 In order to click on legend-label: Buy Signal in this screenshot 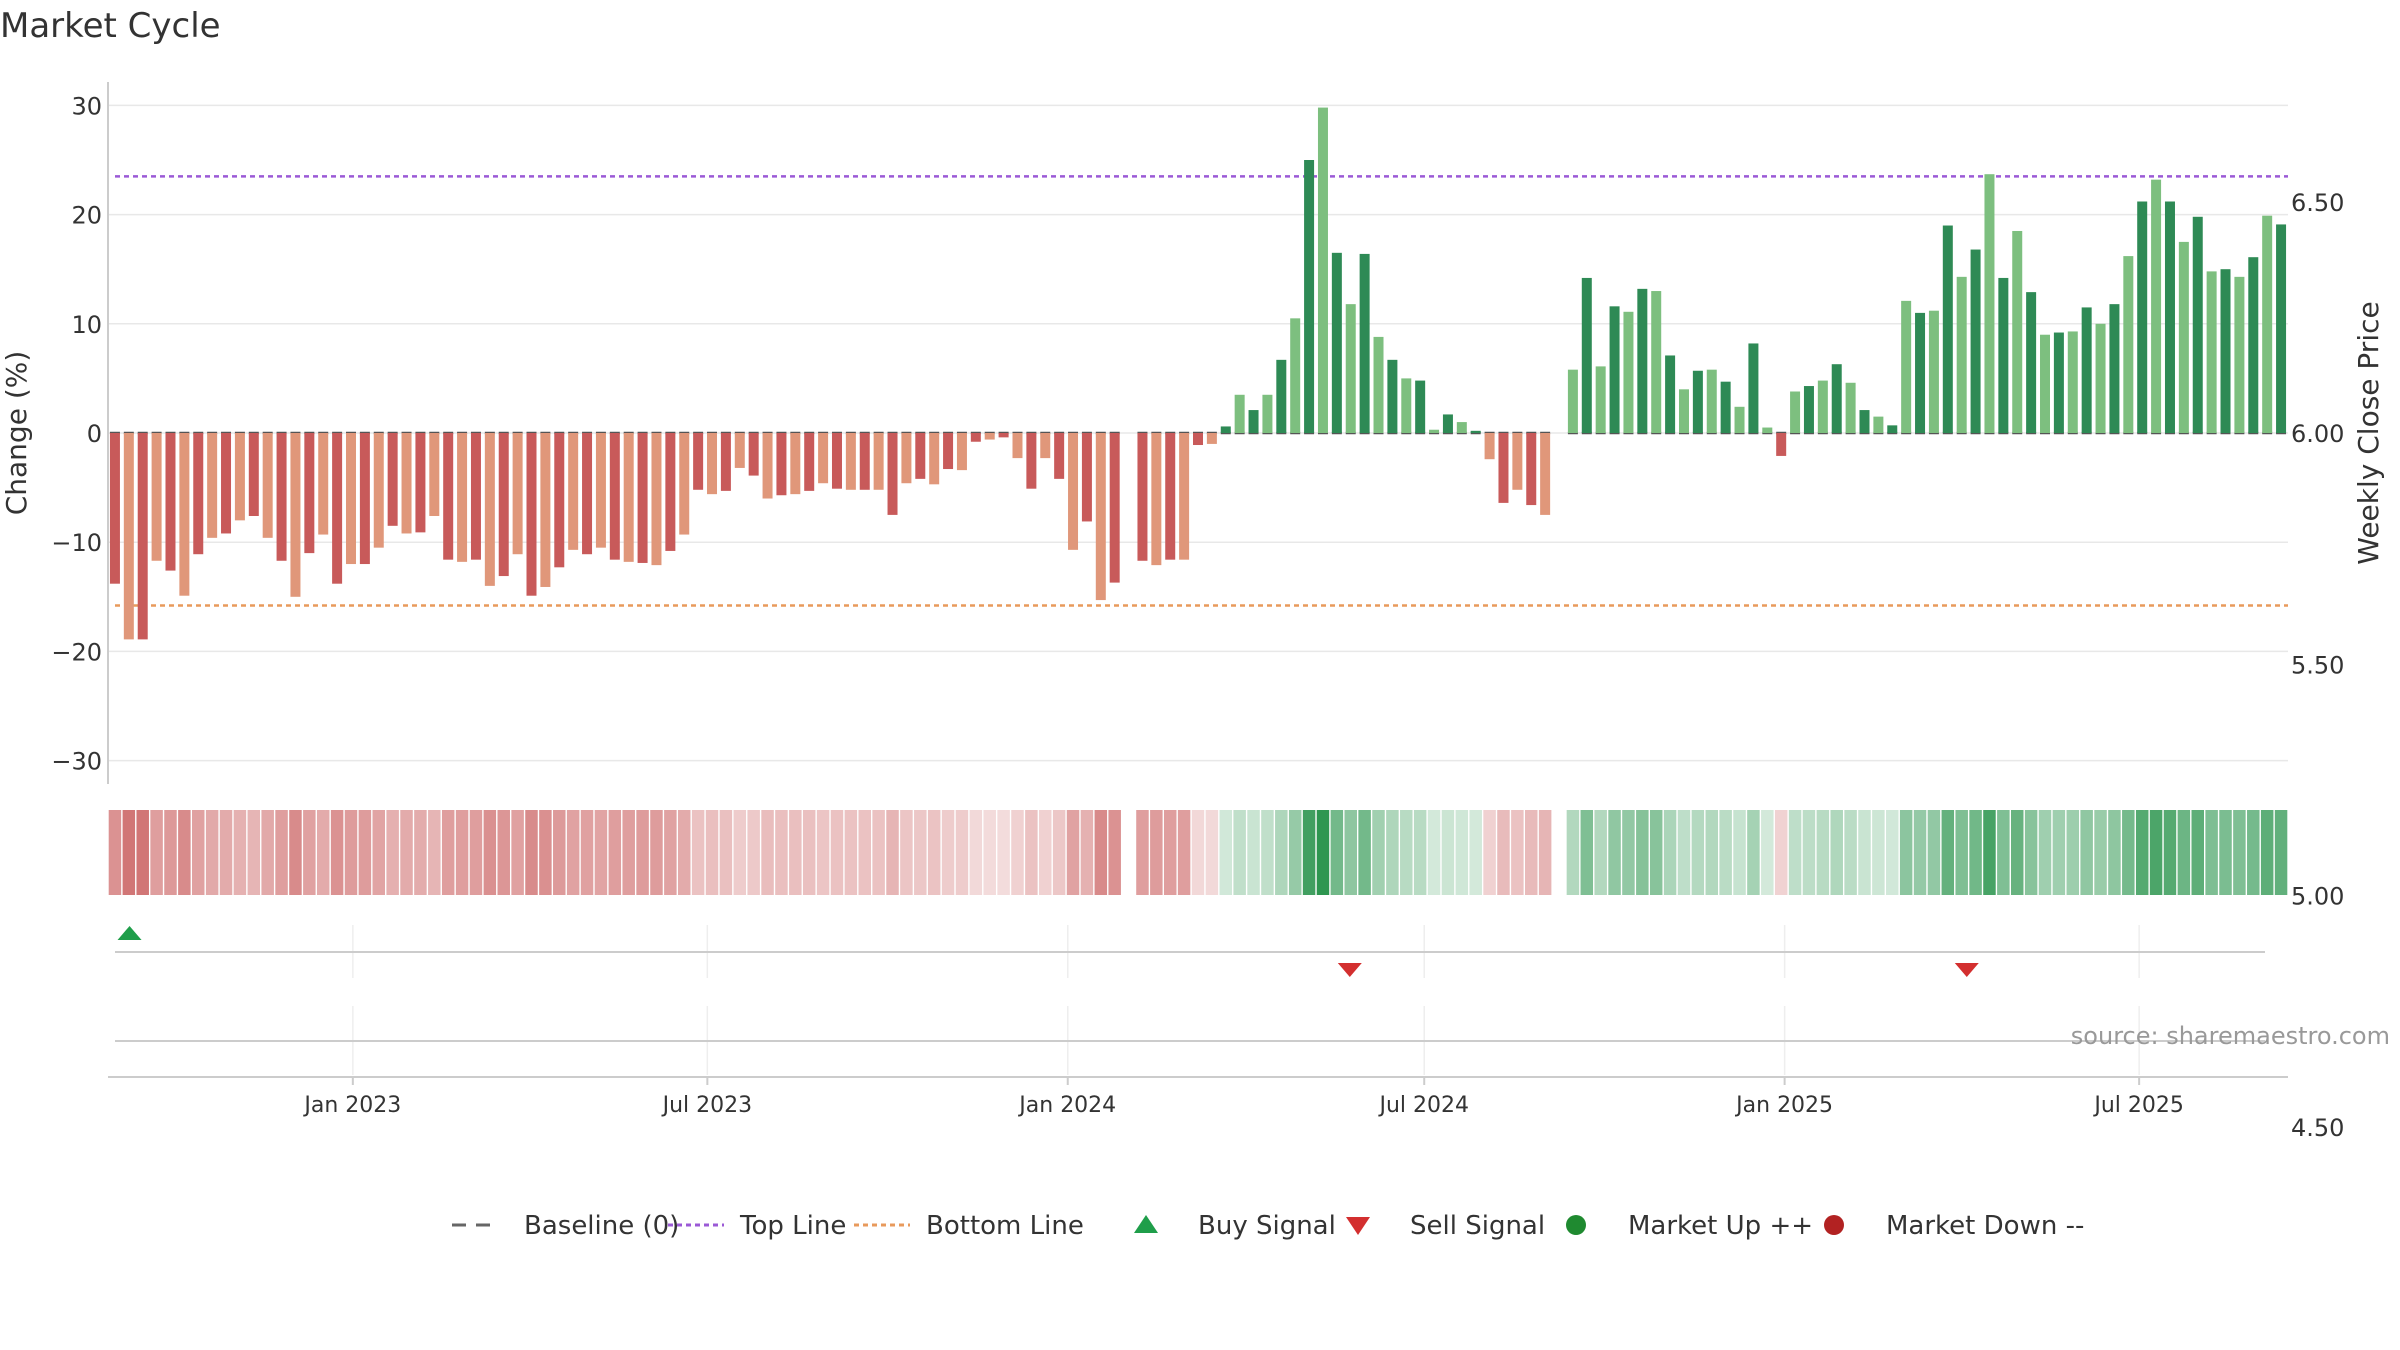, I will do `click(1267, 1226)`.